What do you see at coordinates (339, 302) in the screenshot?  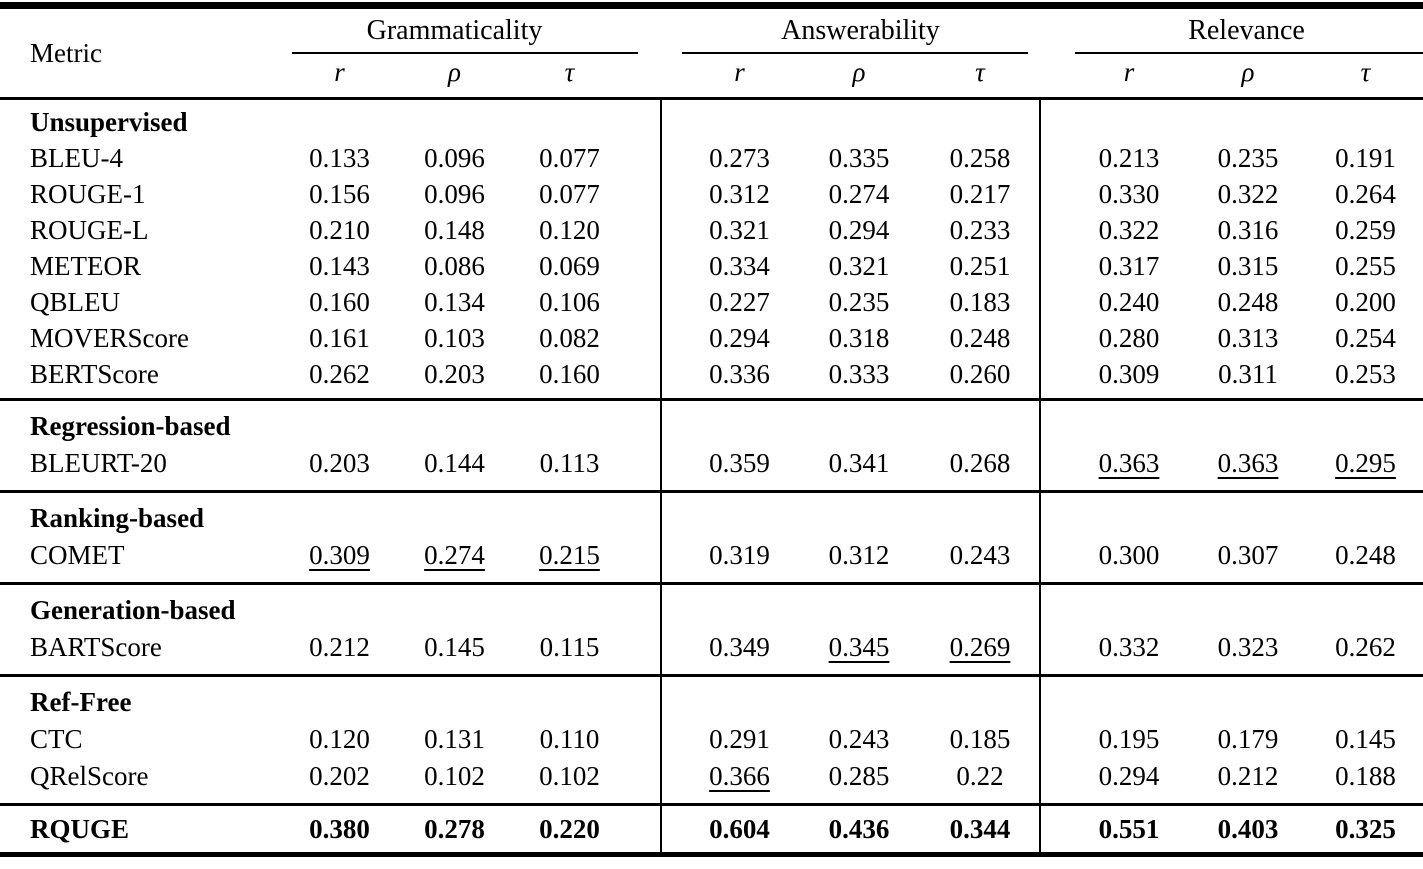 I see `value-cell: 0.160` at bounding box center [339, 302].